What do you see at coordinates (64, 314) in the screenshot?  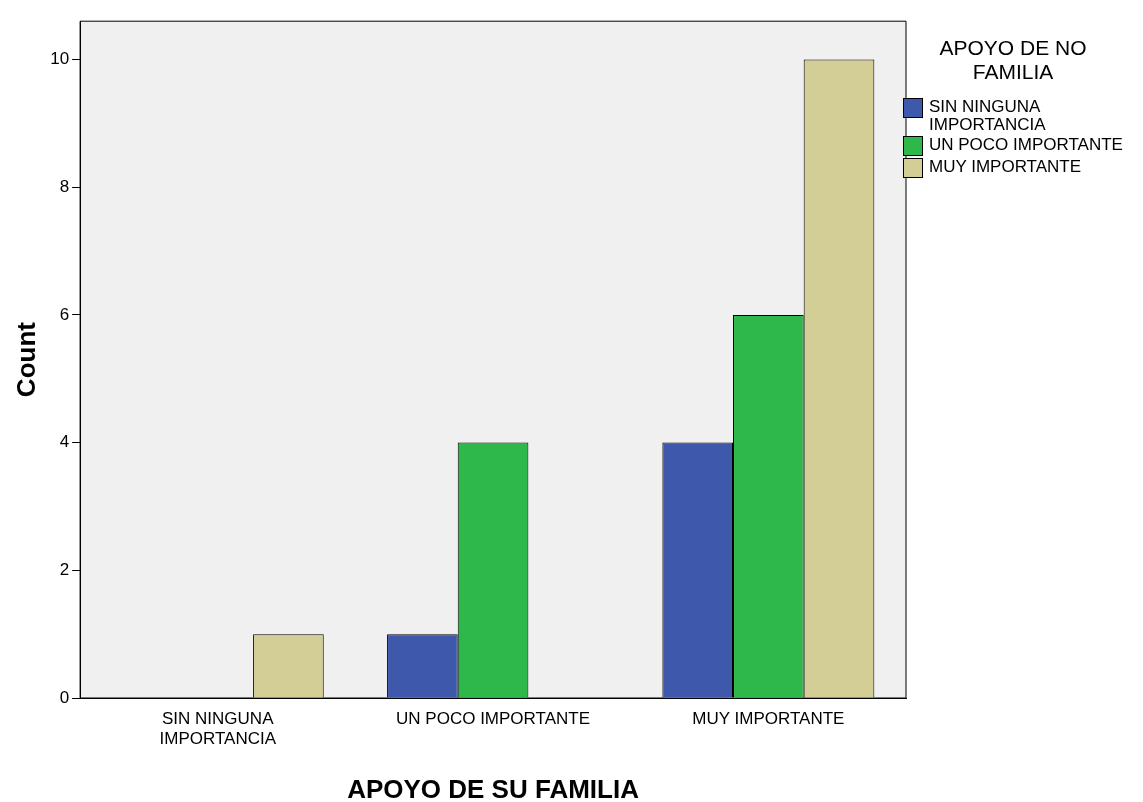 I see `y-tick-label: 6` at bounding box center [64, 314].